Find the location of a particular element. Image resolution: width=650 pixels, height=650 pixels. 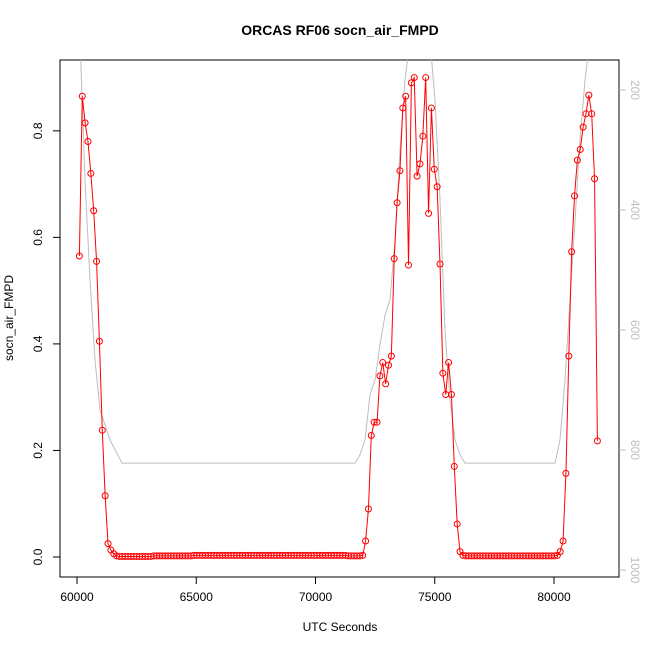

y2-tick-label: 800 is located at coordinates (635, 450).